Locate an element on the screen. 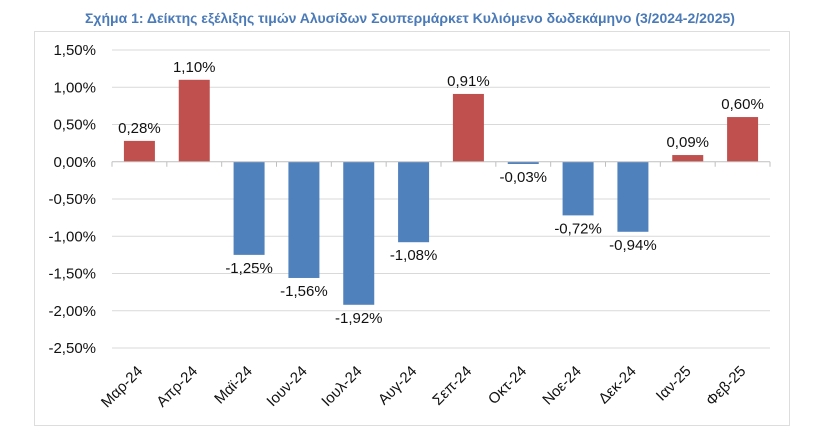  y-tick-label: -1,00% is located at coordinates (72, 236).